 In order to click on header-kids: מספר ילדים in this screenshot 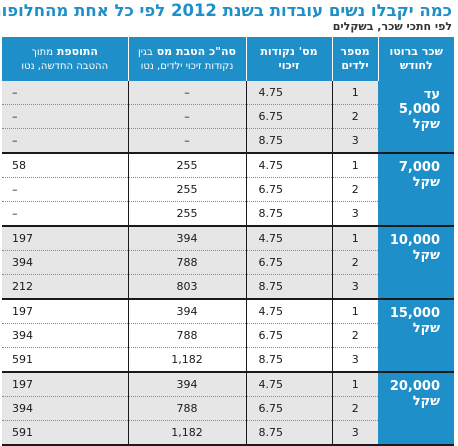, I will do `click(354, 59)`.